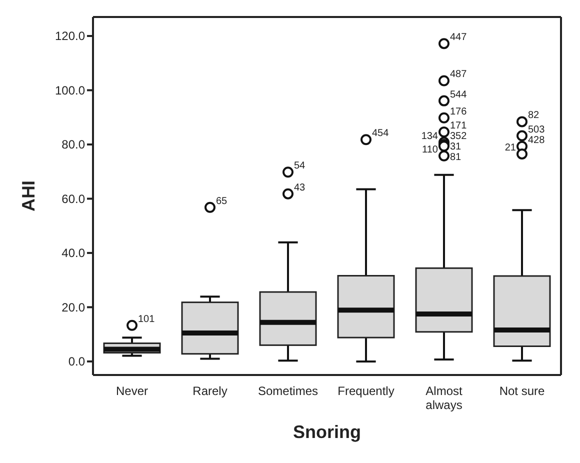 The width and height of the screenshot is (580, 463). What do you see at coordinates (459, 126) in the screenshot?
I see `annotation: 171` at bounding box center [459, 126].